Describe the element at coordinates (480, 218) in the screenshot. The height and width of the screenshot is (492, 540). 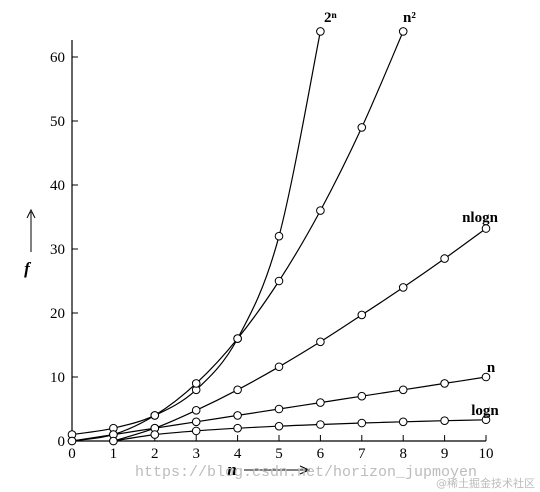
I see `series-label-nlogn: nlogn` at that location.